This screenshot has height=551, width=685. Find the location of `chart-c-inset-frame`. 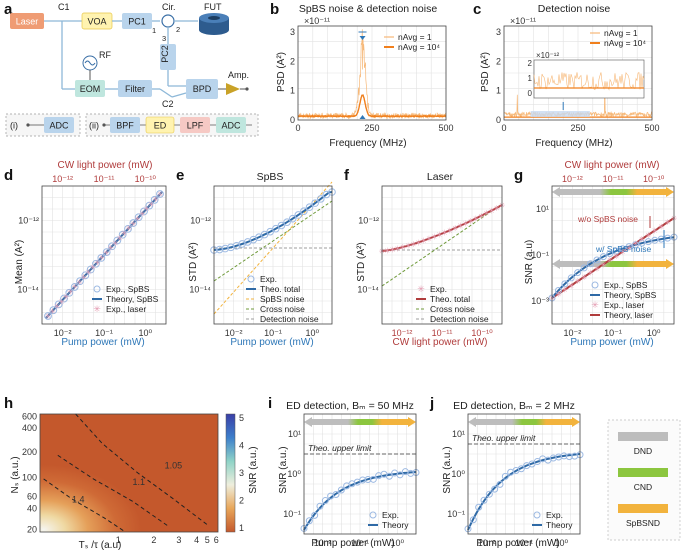

chart-c-inset-frame is located at coordinates (589, 79).